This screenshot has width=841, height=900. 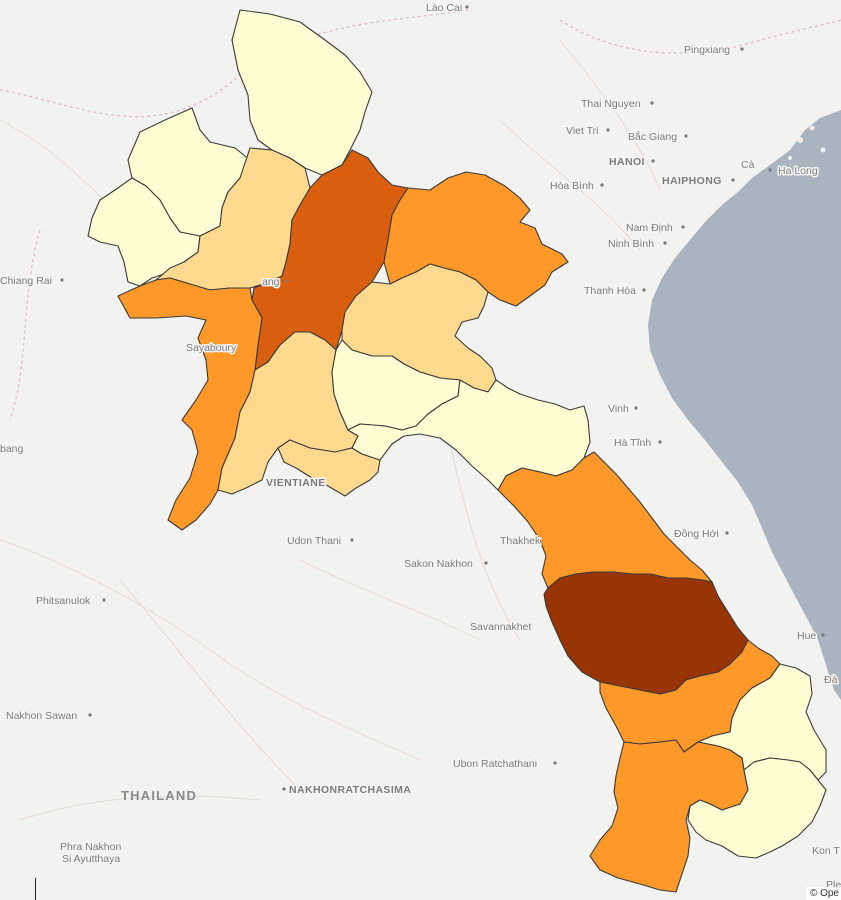 I want to click on place-dot-ubon-ratchathani, so click(x=555, y=763).